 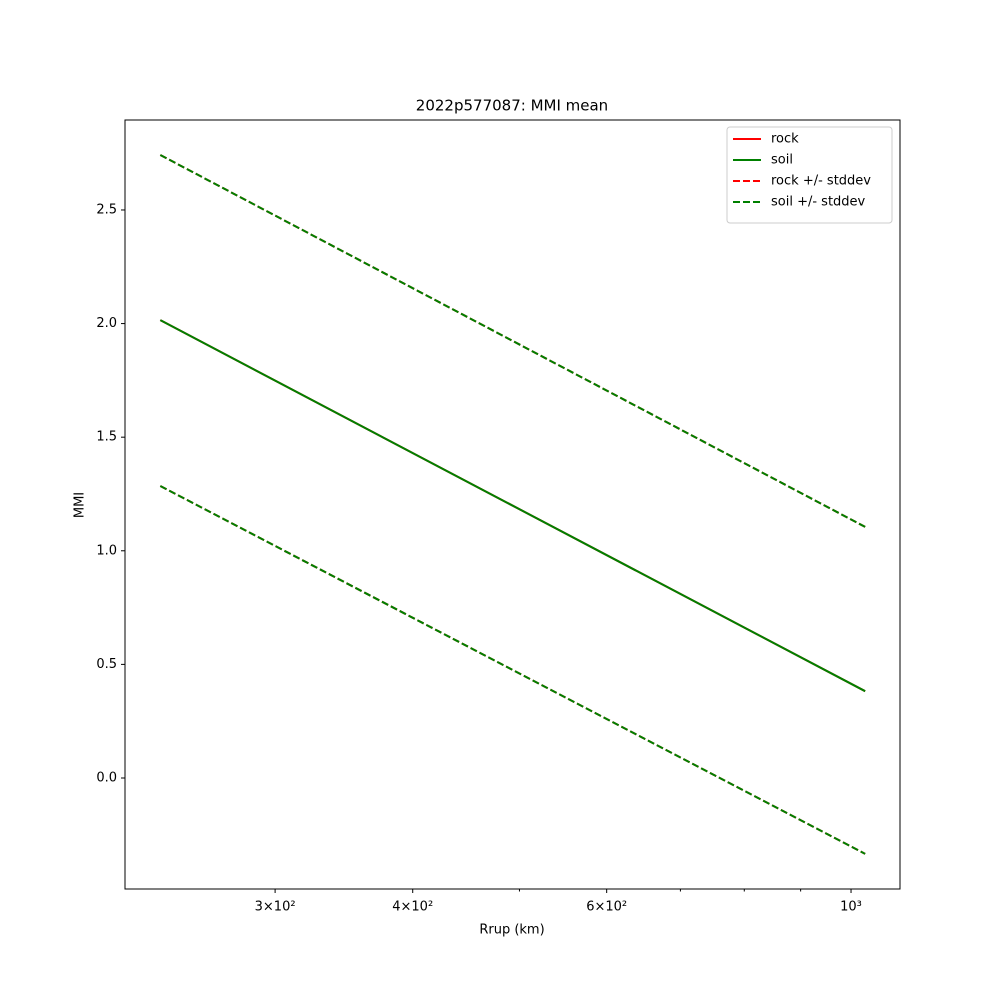 I want to click on legend-label: rock +/- stddev, so click(x=821, y=181).